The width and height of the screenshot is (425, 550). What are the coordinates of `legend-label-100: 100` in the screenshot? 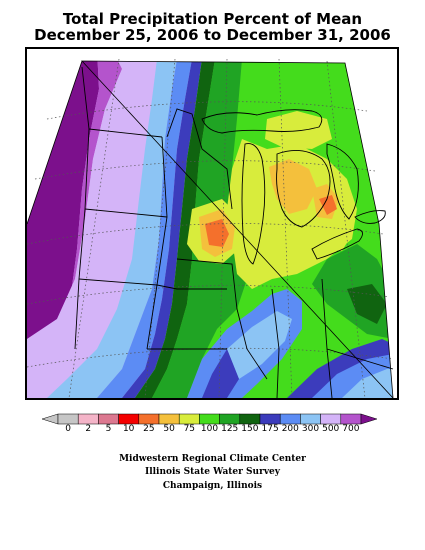 It's located at (209, 429).